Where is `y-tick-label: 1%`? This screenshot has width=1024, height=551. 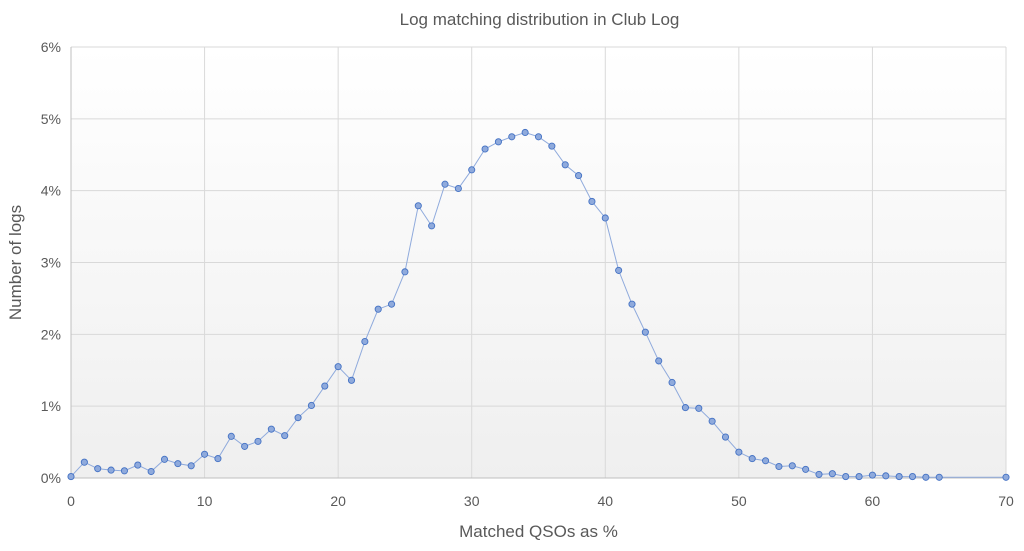 y-tick-label: 1% is located at coordinates (51, 406).